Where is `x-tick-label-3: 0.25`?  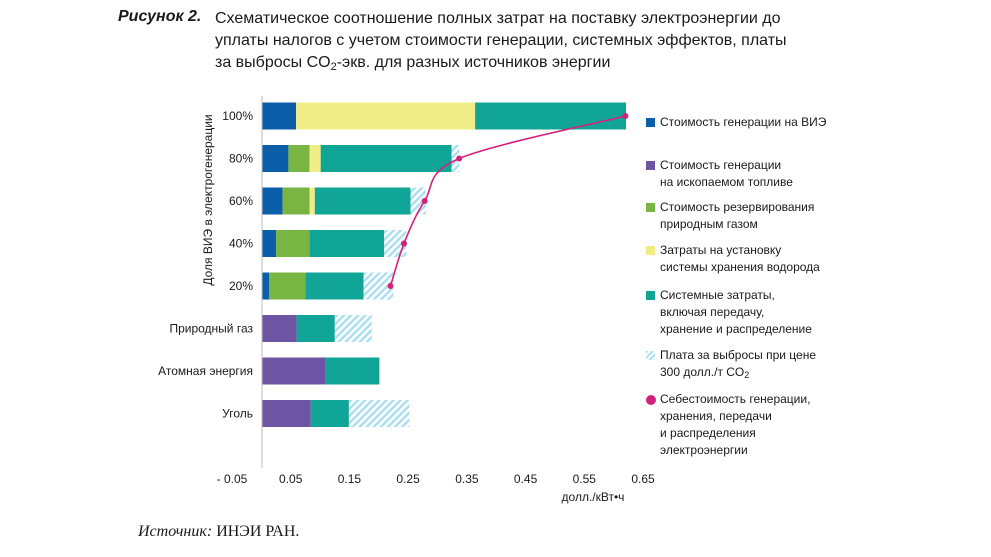 x-tick-label-3: 0.25 is located at coordinates (408, 479).